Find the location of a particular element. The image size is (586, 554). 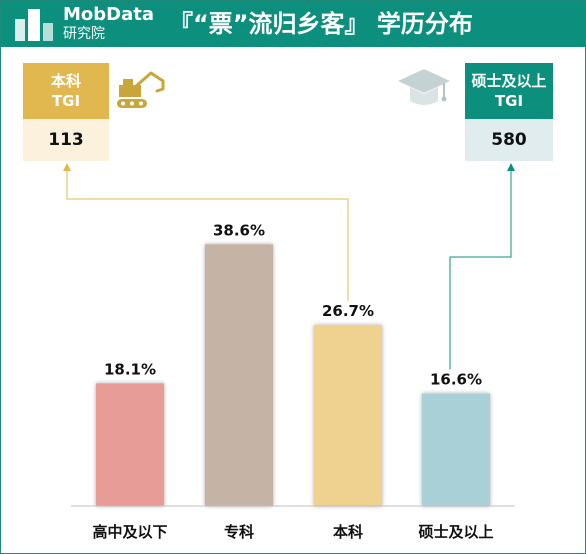

tgi-box-bachelor: 本科 TGI 113 is located at coordinates (66, 112).